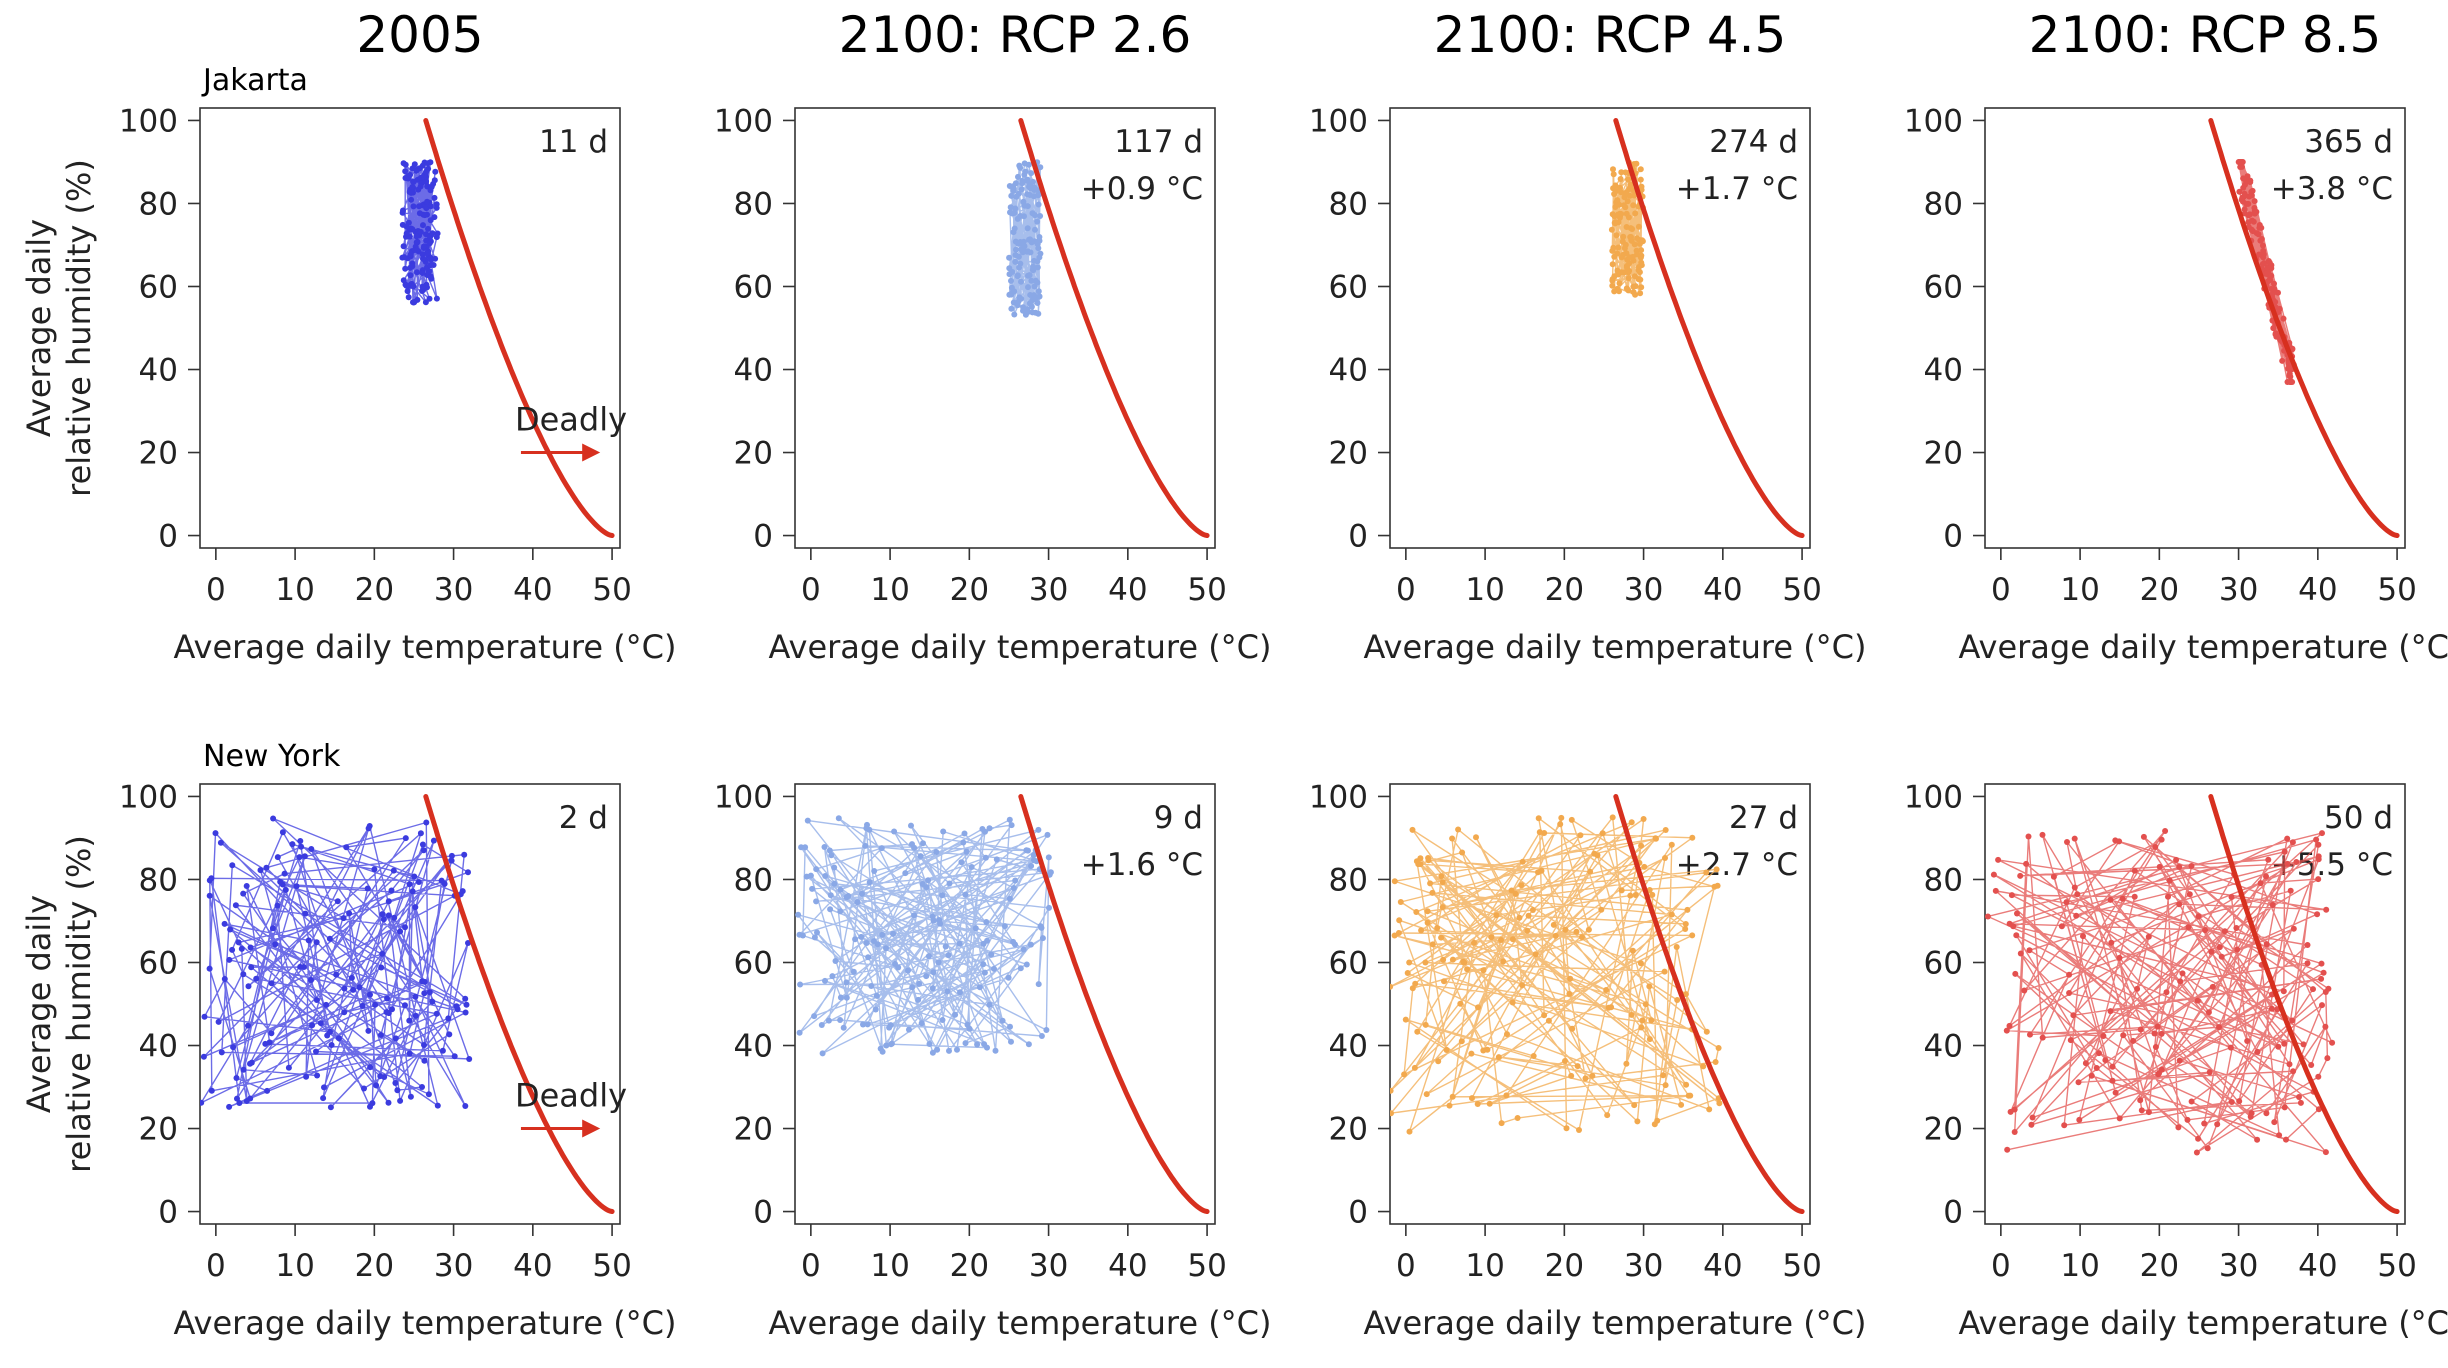 This screenshot has width=2448, height=1368. What do you see at coordinates (1943, 880) in the screenshot?
I see `y-tick-label: 80` at bounding box center [1943, 880].